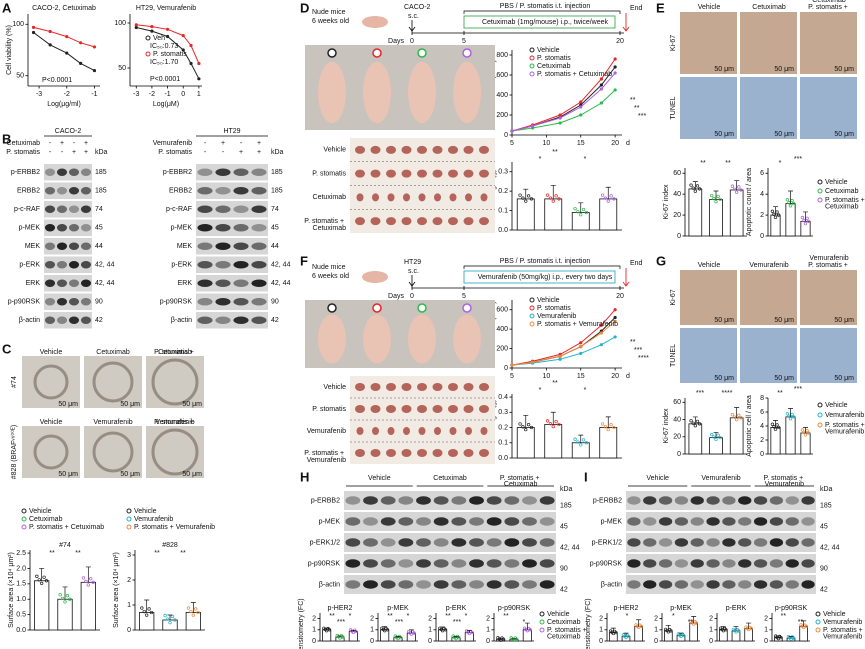 This screenshot has width=865, height=649. Describe the element at coordinates (14, 452) in the screenshot. I see `row-label: #828 (BRAFᵛ⁶⁰⁰ᴱ)` at that location.